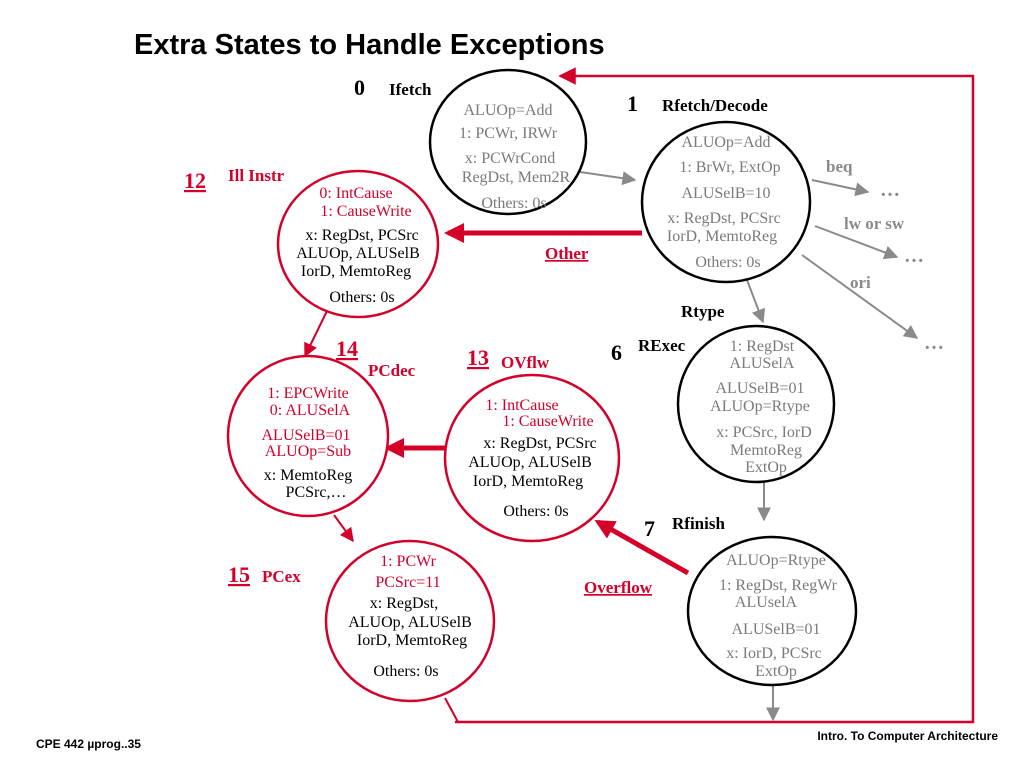  What do you see at coordinates (88, 744) in the screenshot?
I see `footer-left: CPE 442 µprog..35` at bounding box center [88, 744].